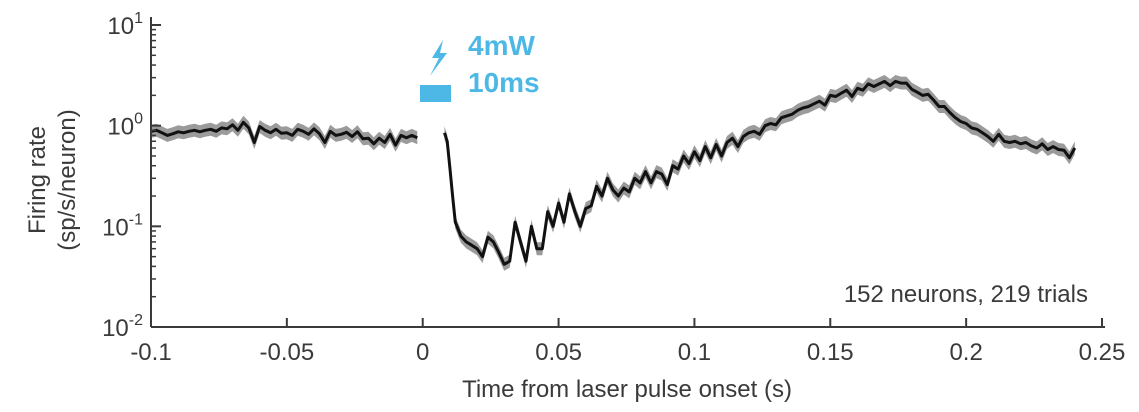 The image size is (1139, 412). I want to click on y-tick-label: 10⁰, so click(125, 126).